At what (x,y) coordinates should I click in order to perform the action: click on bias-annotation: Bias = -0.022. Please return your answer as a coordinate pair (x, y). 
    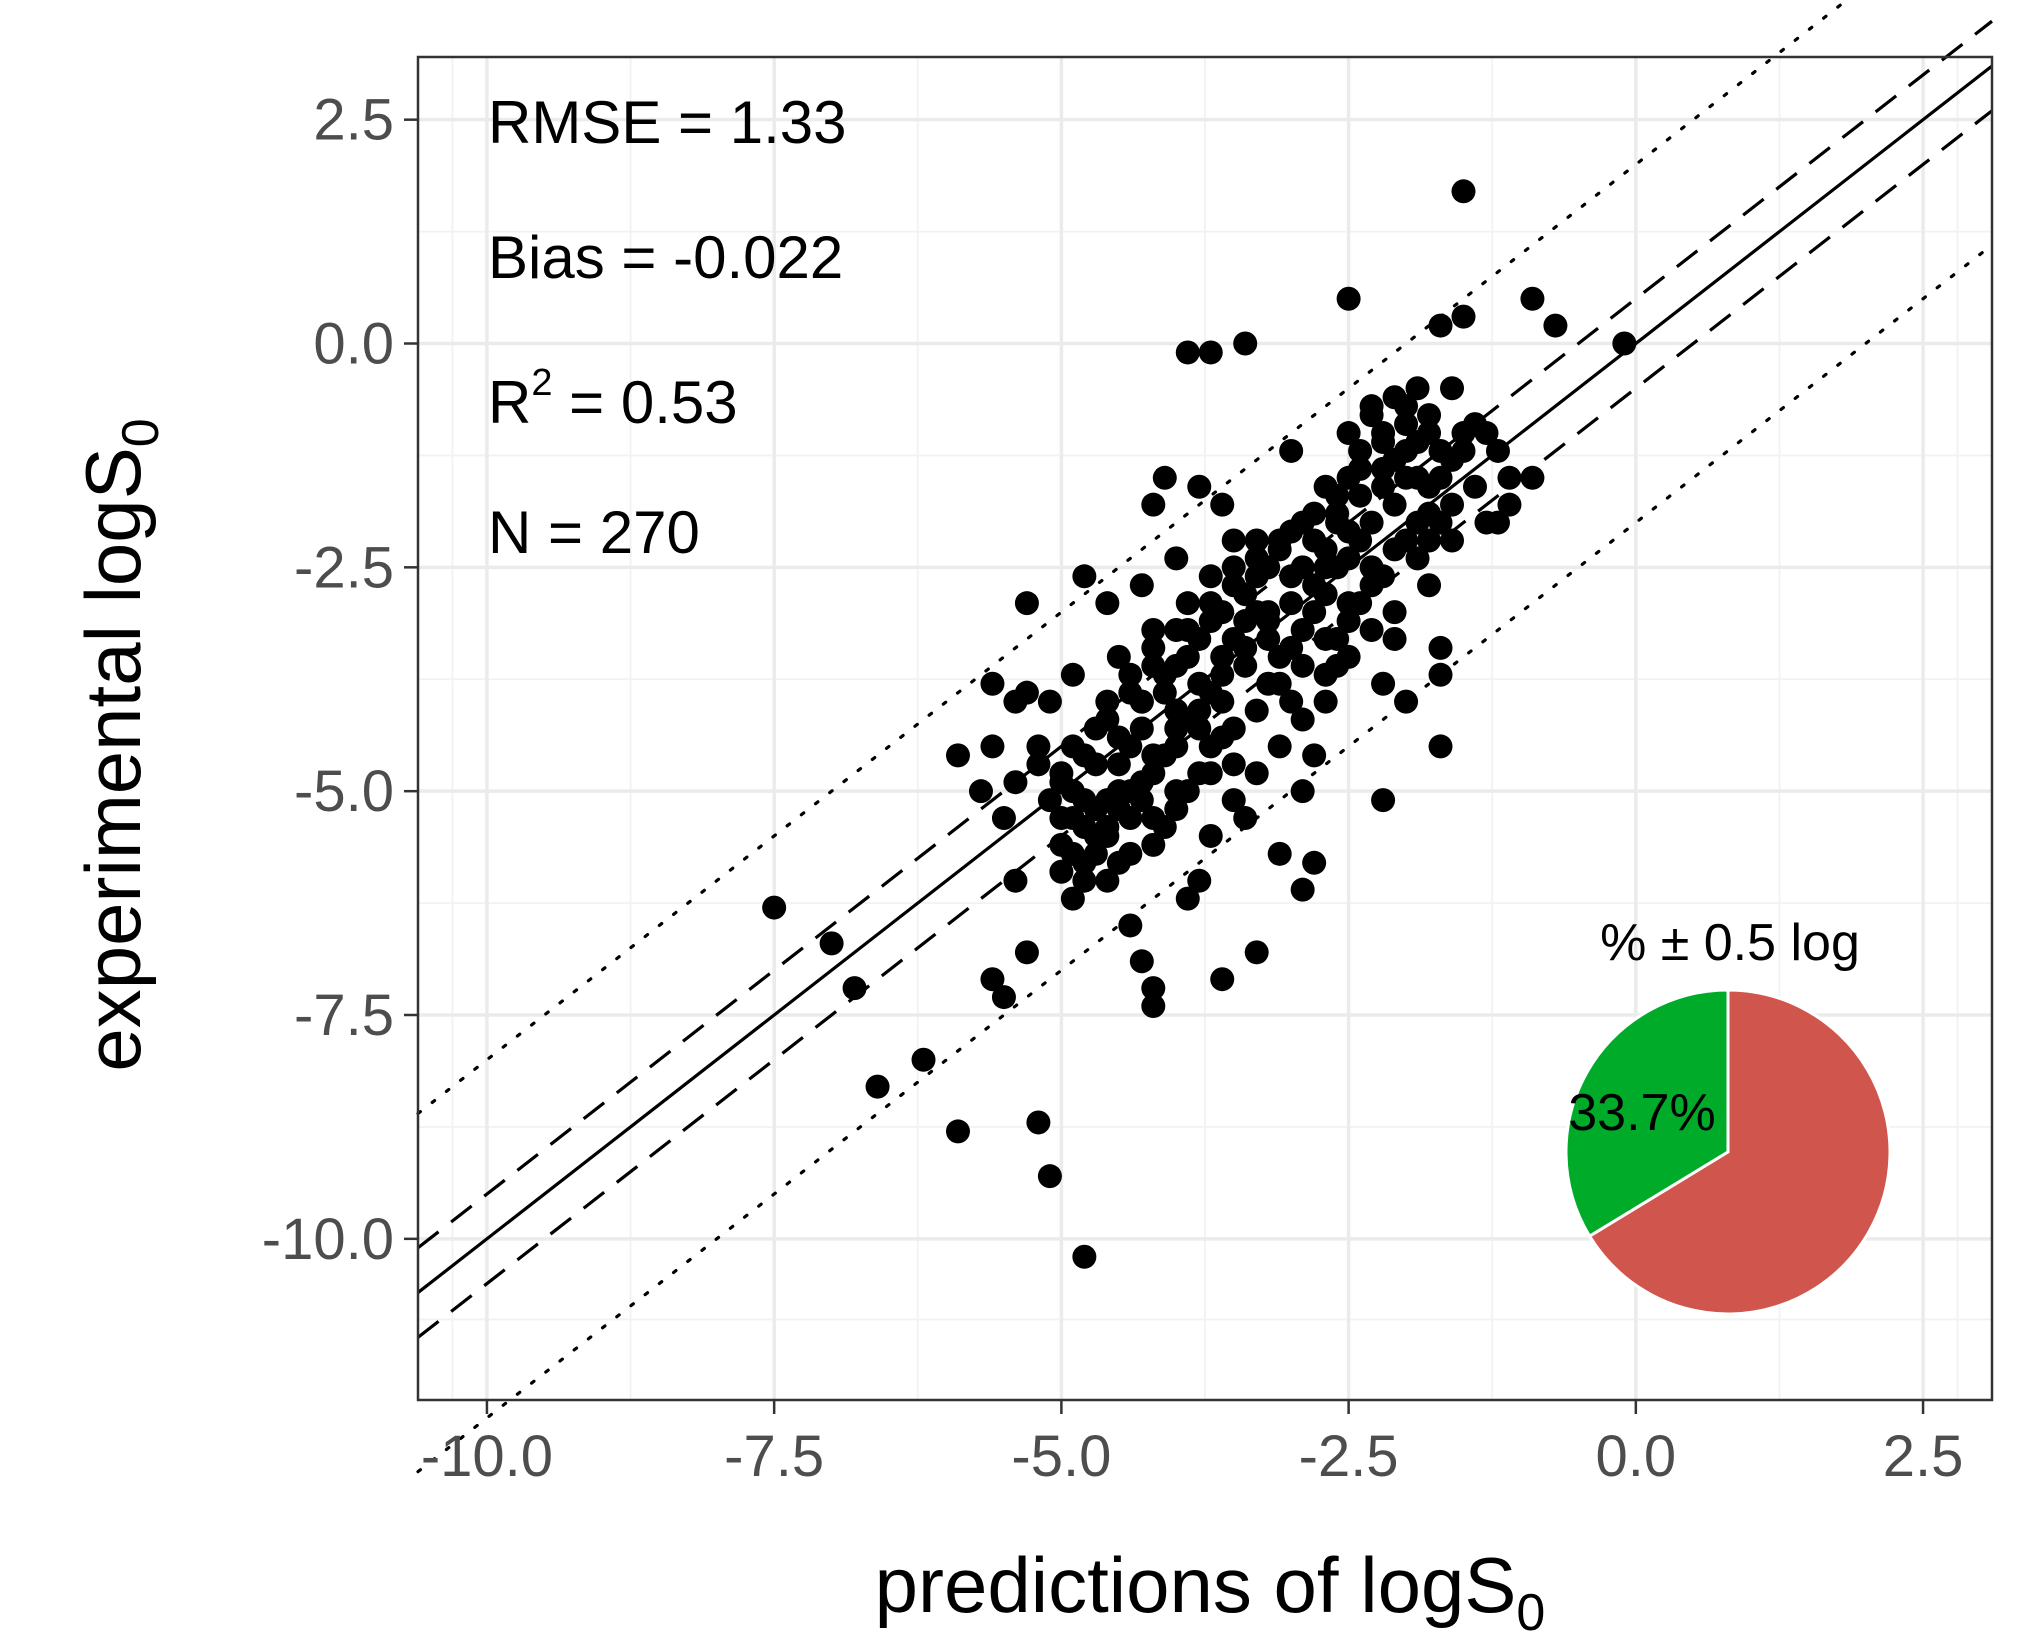
    Looking at the image, I should click on (665, 257).